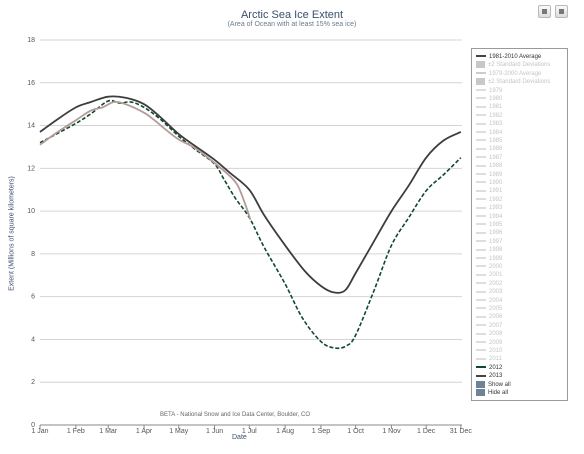  What do you see at coordinates (496, 317) in the screenshot?
I see `legend-label: 2006` at bounding box center [496, 317].